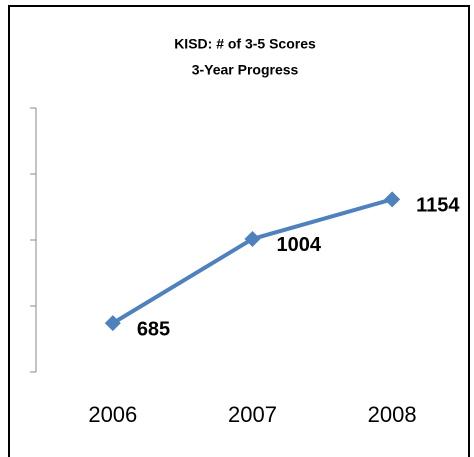  Describe the element at coordinates (112, 414) in the screenshot. I see `x-tick-label: 2006` at that location.